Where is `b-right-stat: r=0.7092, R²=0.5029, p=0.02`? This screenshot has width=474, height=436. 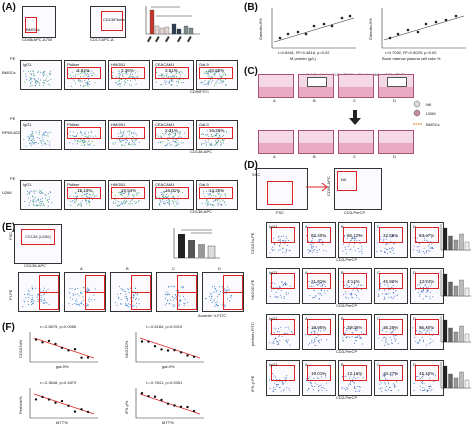
b-right-stat: r=0.7092, R²=0.5029, p=0.02 is located at coordinates (411, 52).